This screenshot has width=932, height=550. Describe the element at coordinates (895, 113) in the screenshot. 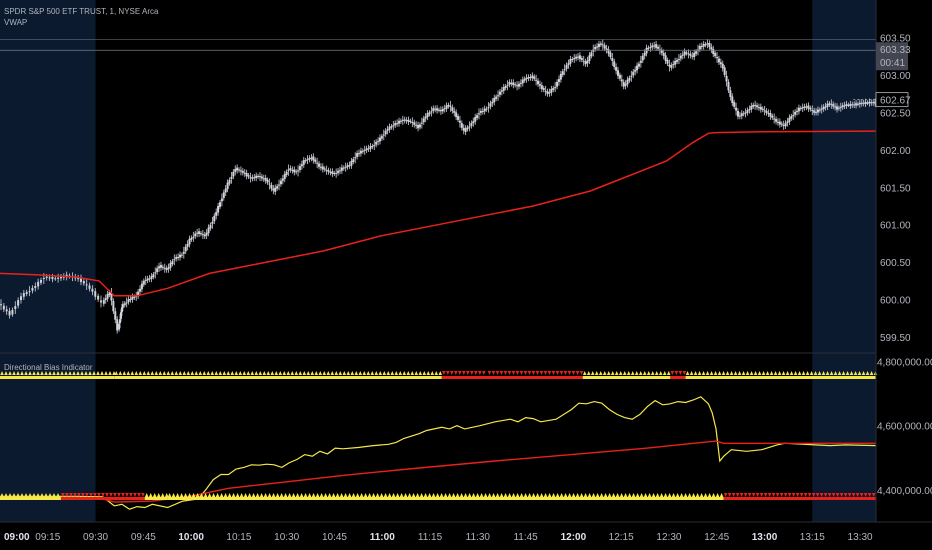

I see `price-tick-label: 602.50` at that location.